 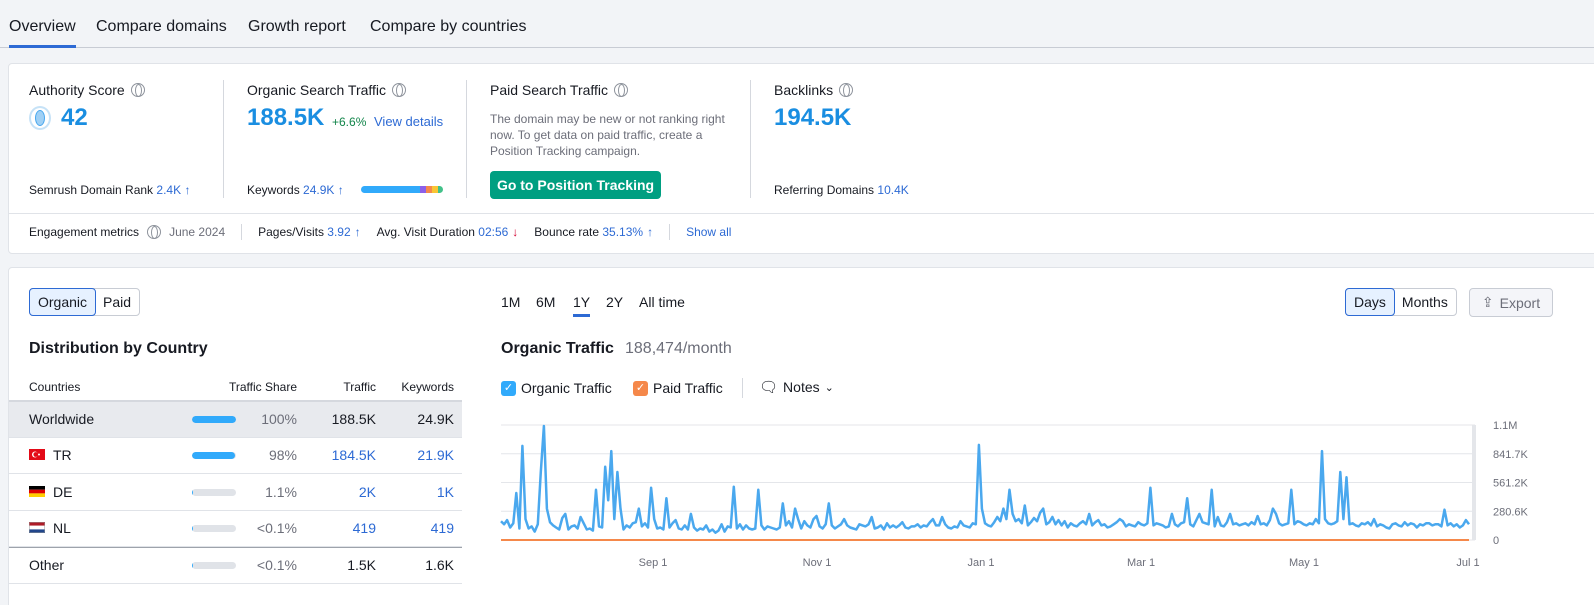 I want to click on country-name: DE, so click(x=63, y=491).